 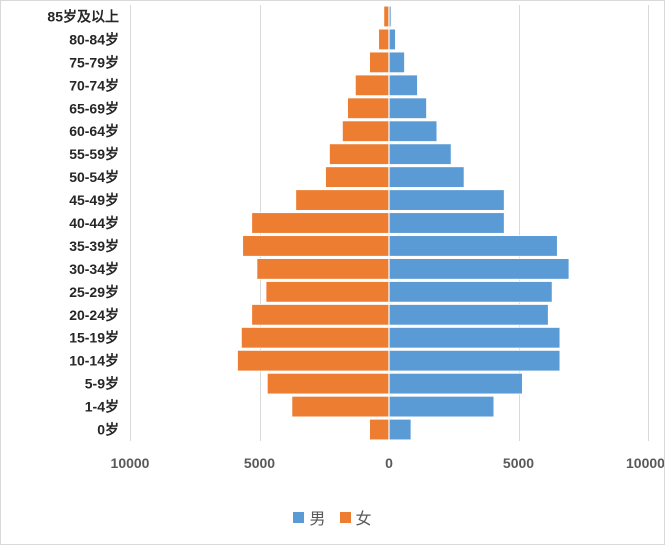 I want to click on category-label-9: 40-44岁, so click(x=94, y=223).